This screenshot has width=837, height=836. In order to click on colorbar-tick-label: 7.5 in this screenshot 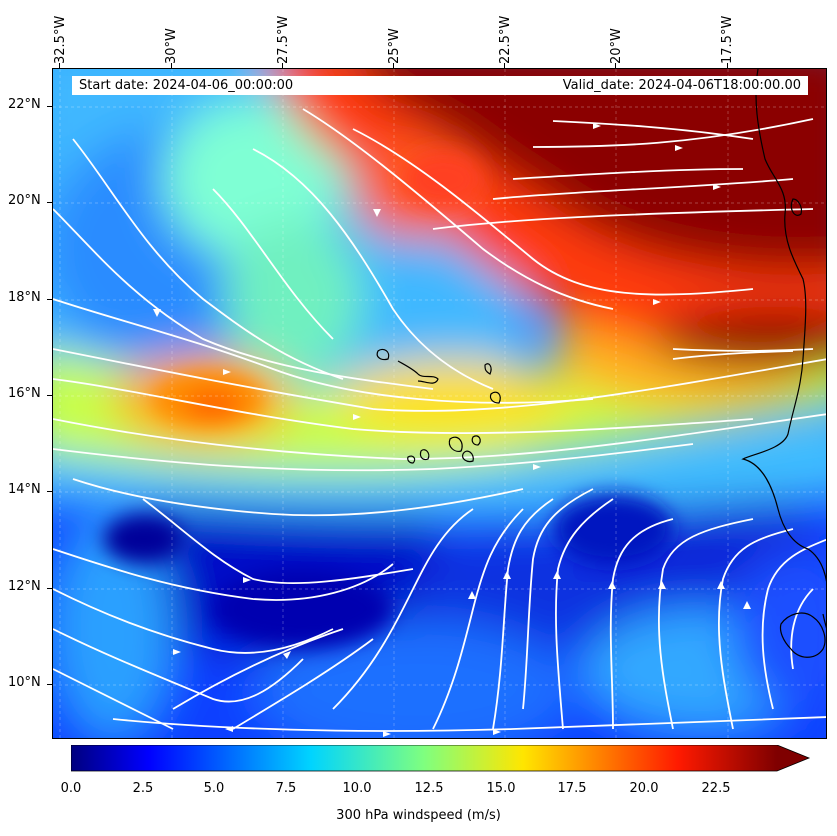, I will do `click(286, 788)`.